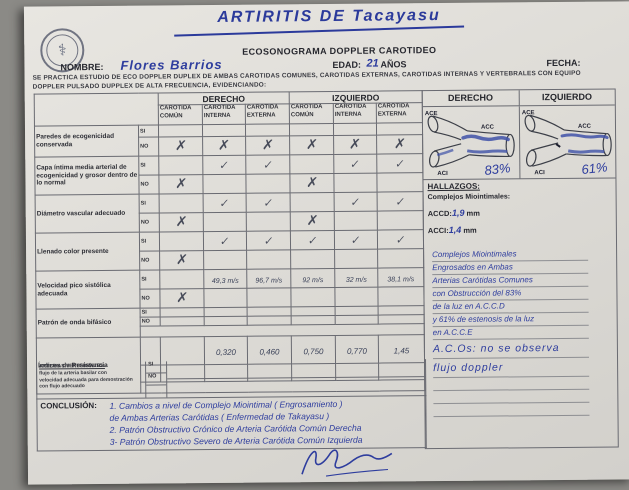  Describe the element at coordinates (567, 97) in the screenshot. I see `panel-header-izquierdo: IZQUIERDO` at that location.